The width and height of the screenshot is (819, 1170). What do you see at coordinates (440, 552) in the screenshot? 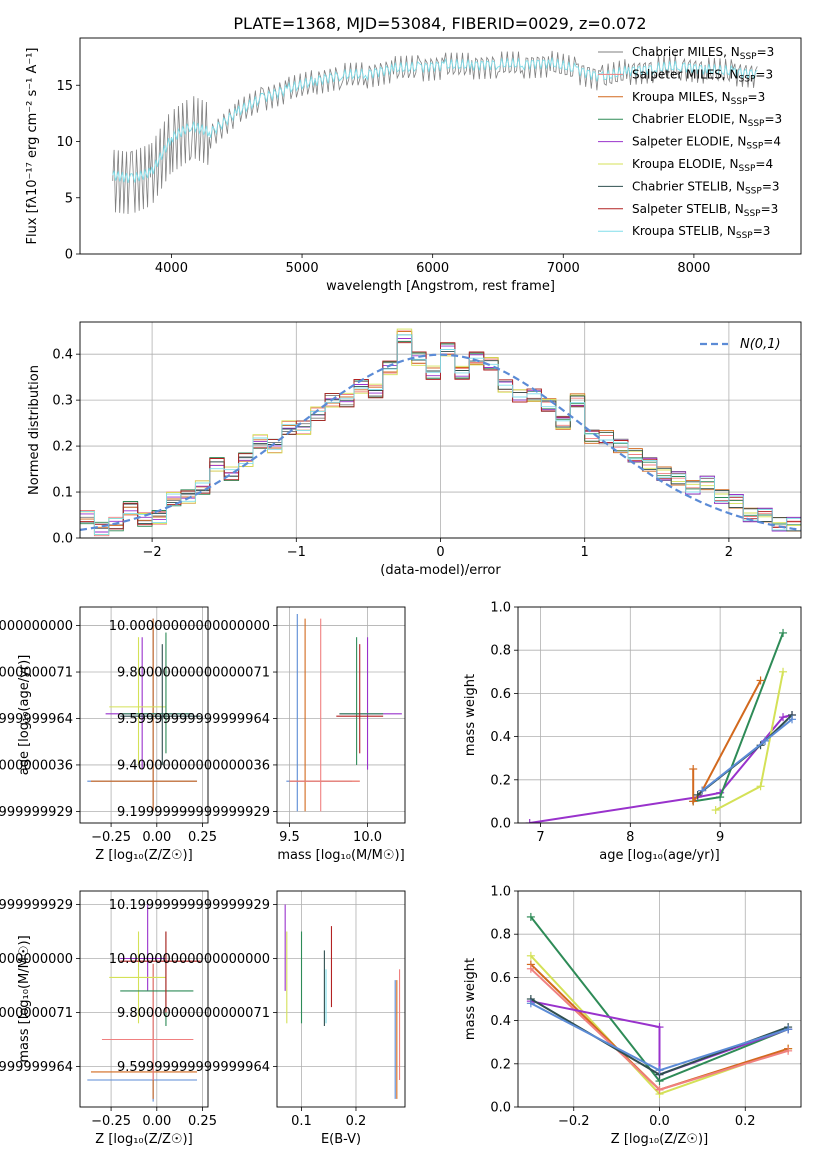
I see `x-tick-label: 0` at bounding box center [440, 552].